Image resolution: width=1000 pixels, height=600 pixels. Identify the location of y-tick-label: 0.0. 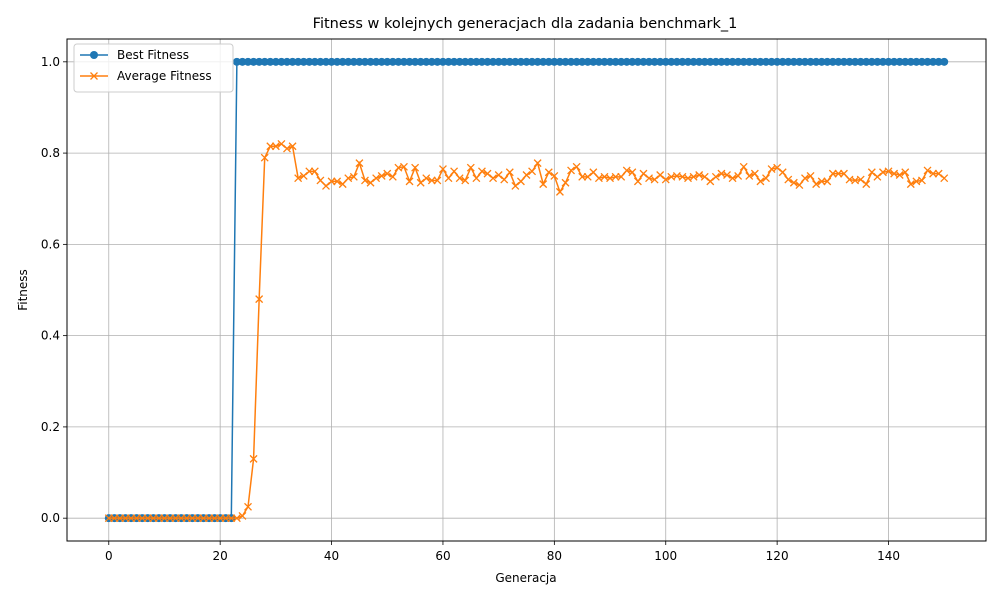
(50, 518).